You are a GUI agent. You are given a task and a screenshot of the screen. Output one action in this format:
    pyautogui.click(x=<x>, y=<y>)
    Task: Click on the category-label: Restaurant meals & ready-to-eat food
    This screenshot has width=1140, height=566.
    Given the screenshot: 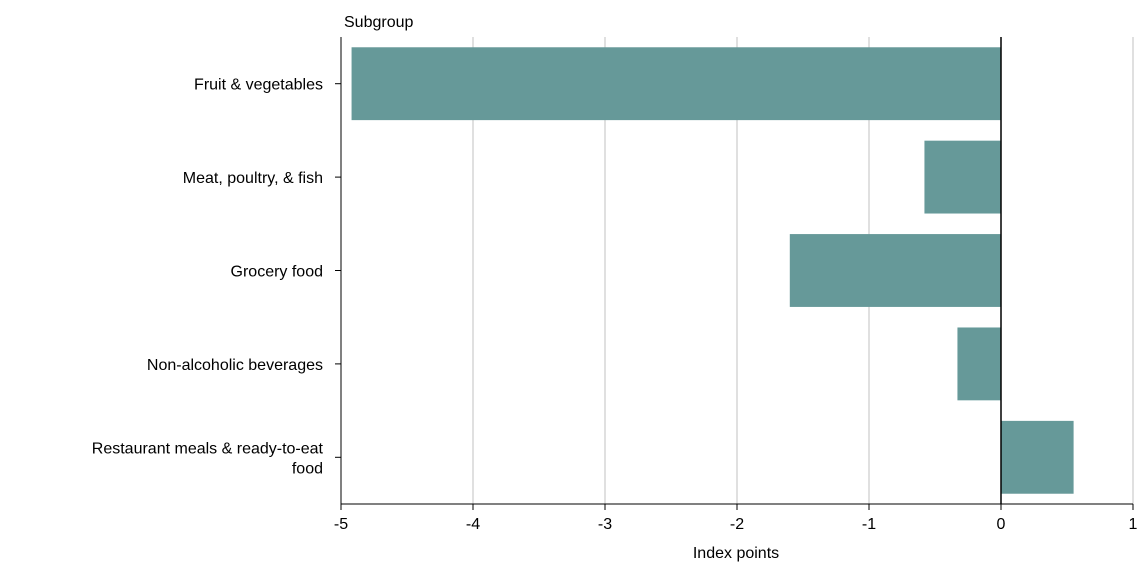 What is the action you would take?
    pyautogui.click(x=208, y=458)
    